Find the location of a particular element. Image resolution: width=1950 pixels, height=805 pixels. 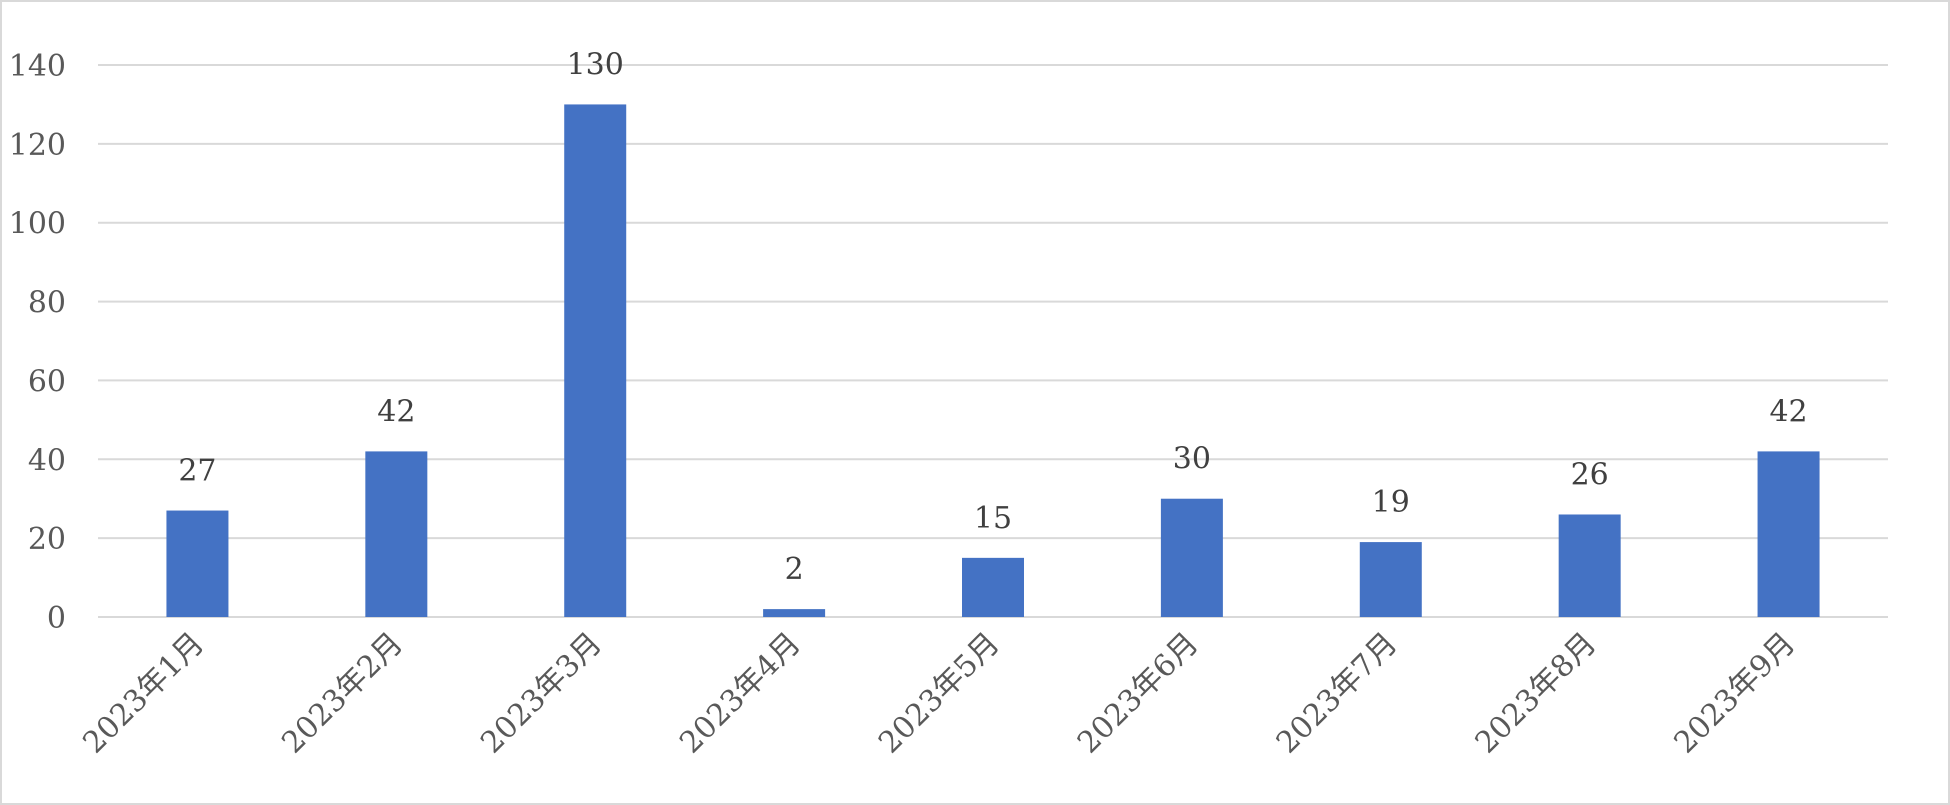

data-label: 26 is located at coordinates (1590, 474).